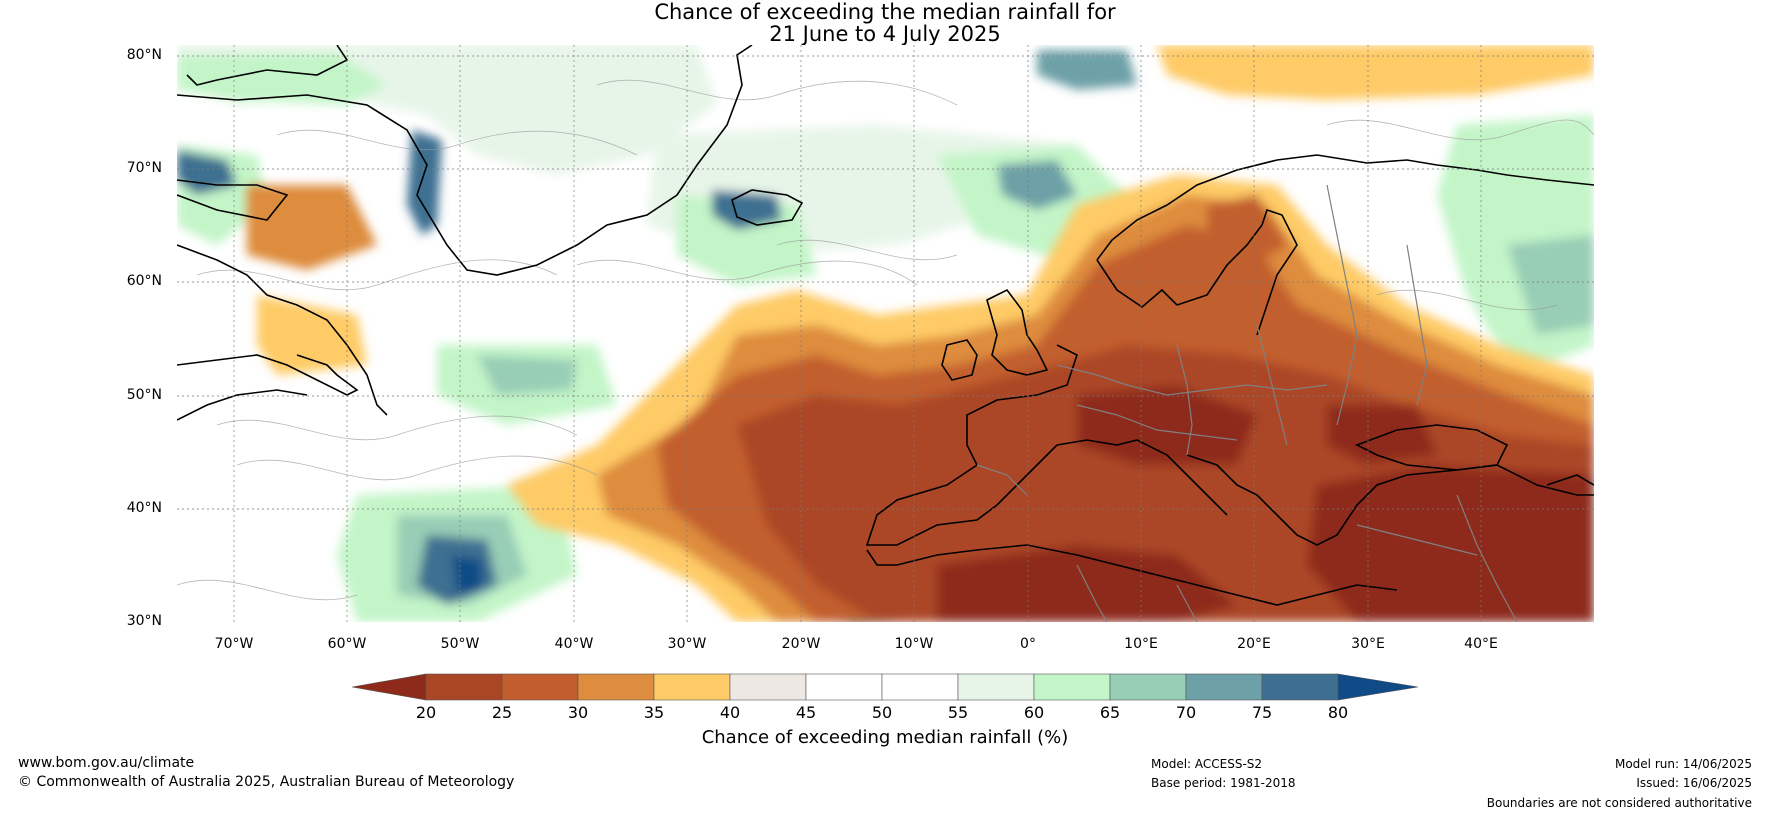 The width and height of the screenshot is (1770, 816). What do you see at coordinates (1223, 783) in the screenshot?
I see `footer-base-period: Base period: 1981-2018` at bounding box center [1223, 783].